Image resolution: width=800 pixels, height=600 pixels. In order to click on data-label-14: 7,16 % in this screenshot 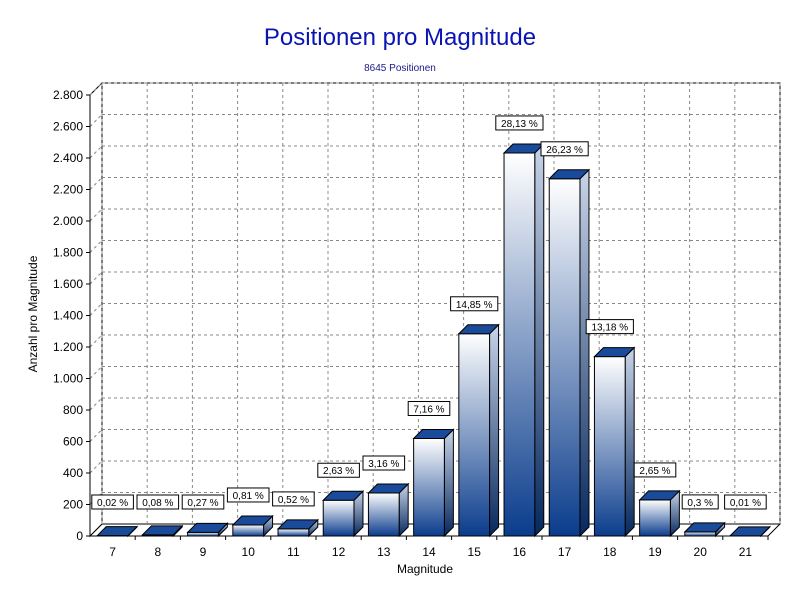, I will do `click(429, 409)`.